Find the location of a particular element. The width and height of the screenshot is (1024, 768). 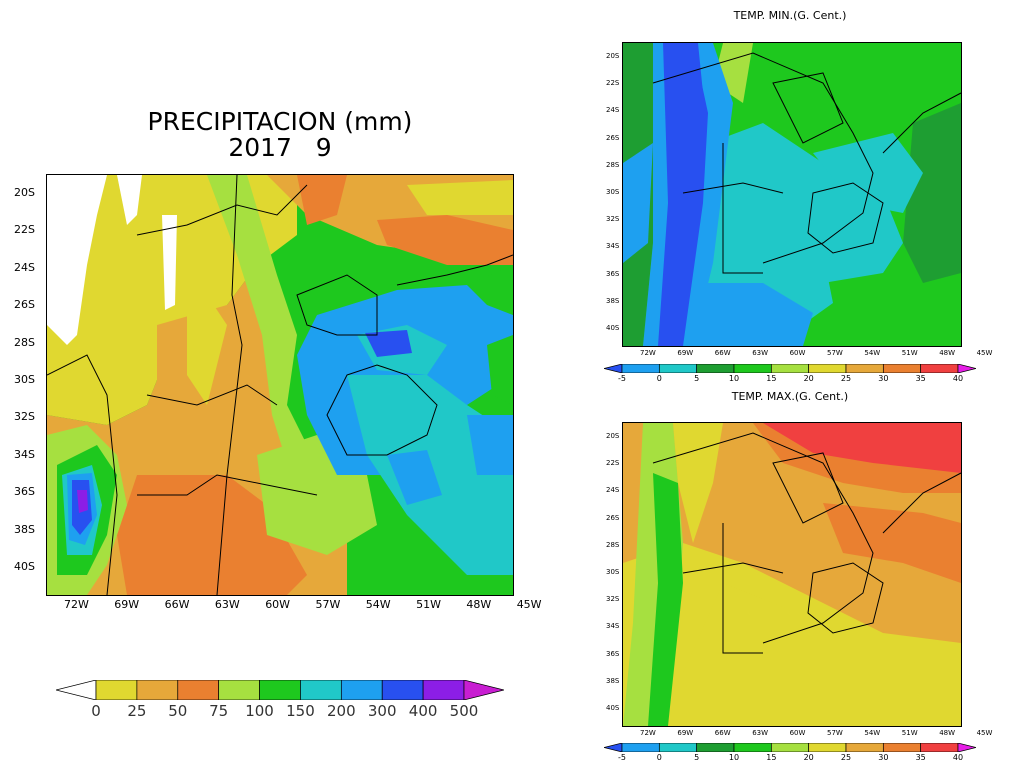

min-temp-title: TEMP. MIN.(G. Cent.) is located at coordinates (790, 15).